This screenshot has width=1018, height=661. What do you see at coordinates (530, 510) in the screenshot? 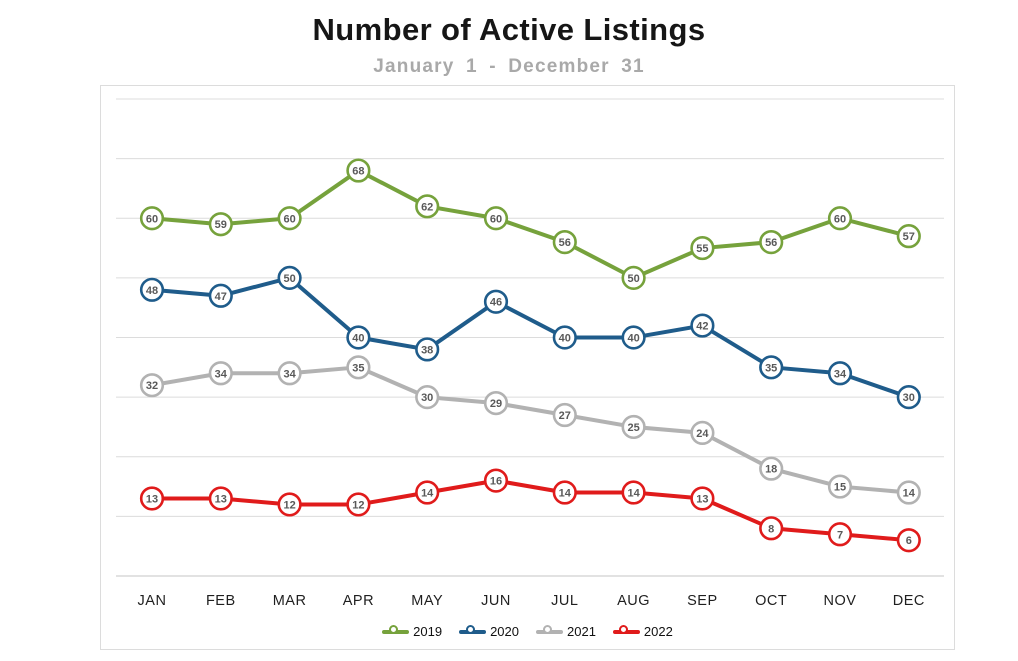
I see `series-line-2022` at bounding box center [530, 510].